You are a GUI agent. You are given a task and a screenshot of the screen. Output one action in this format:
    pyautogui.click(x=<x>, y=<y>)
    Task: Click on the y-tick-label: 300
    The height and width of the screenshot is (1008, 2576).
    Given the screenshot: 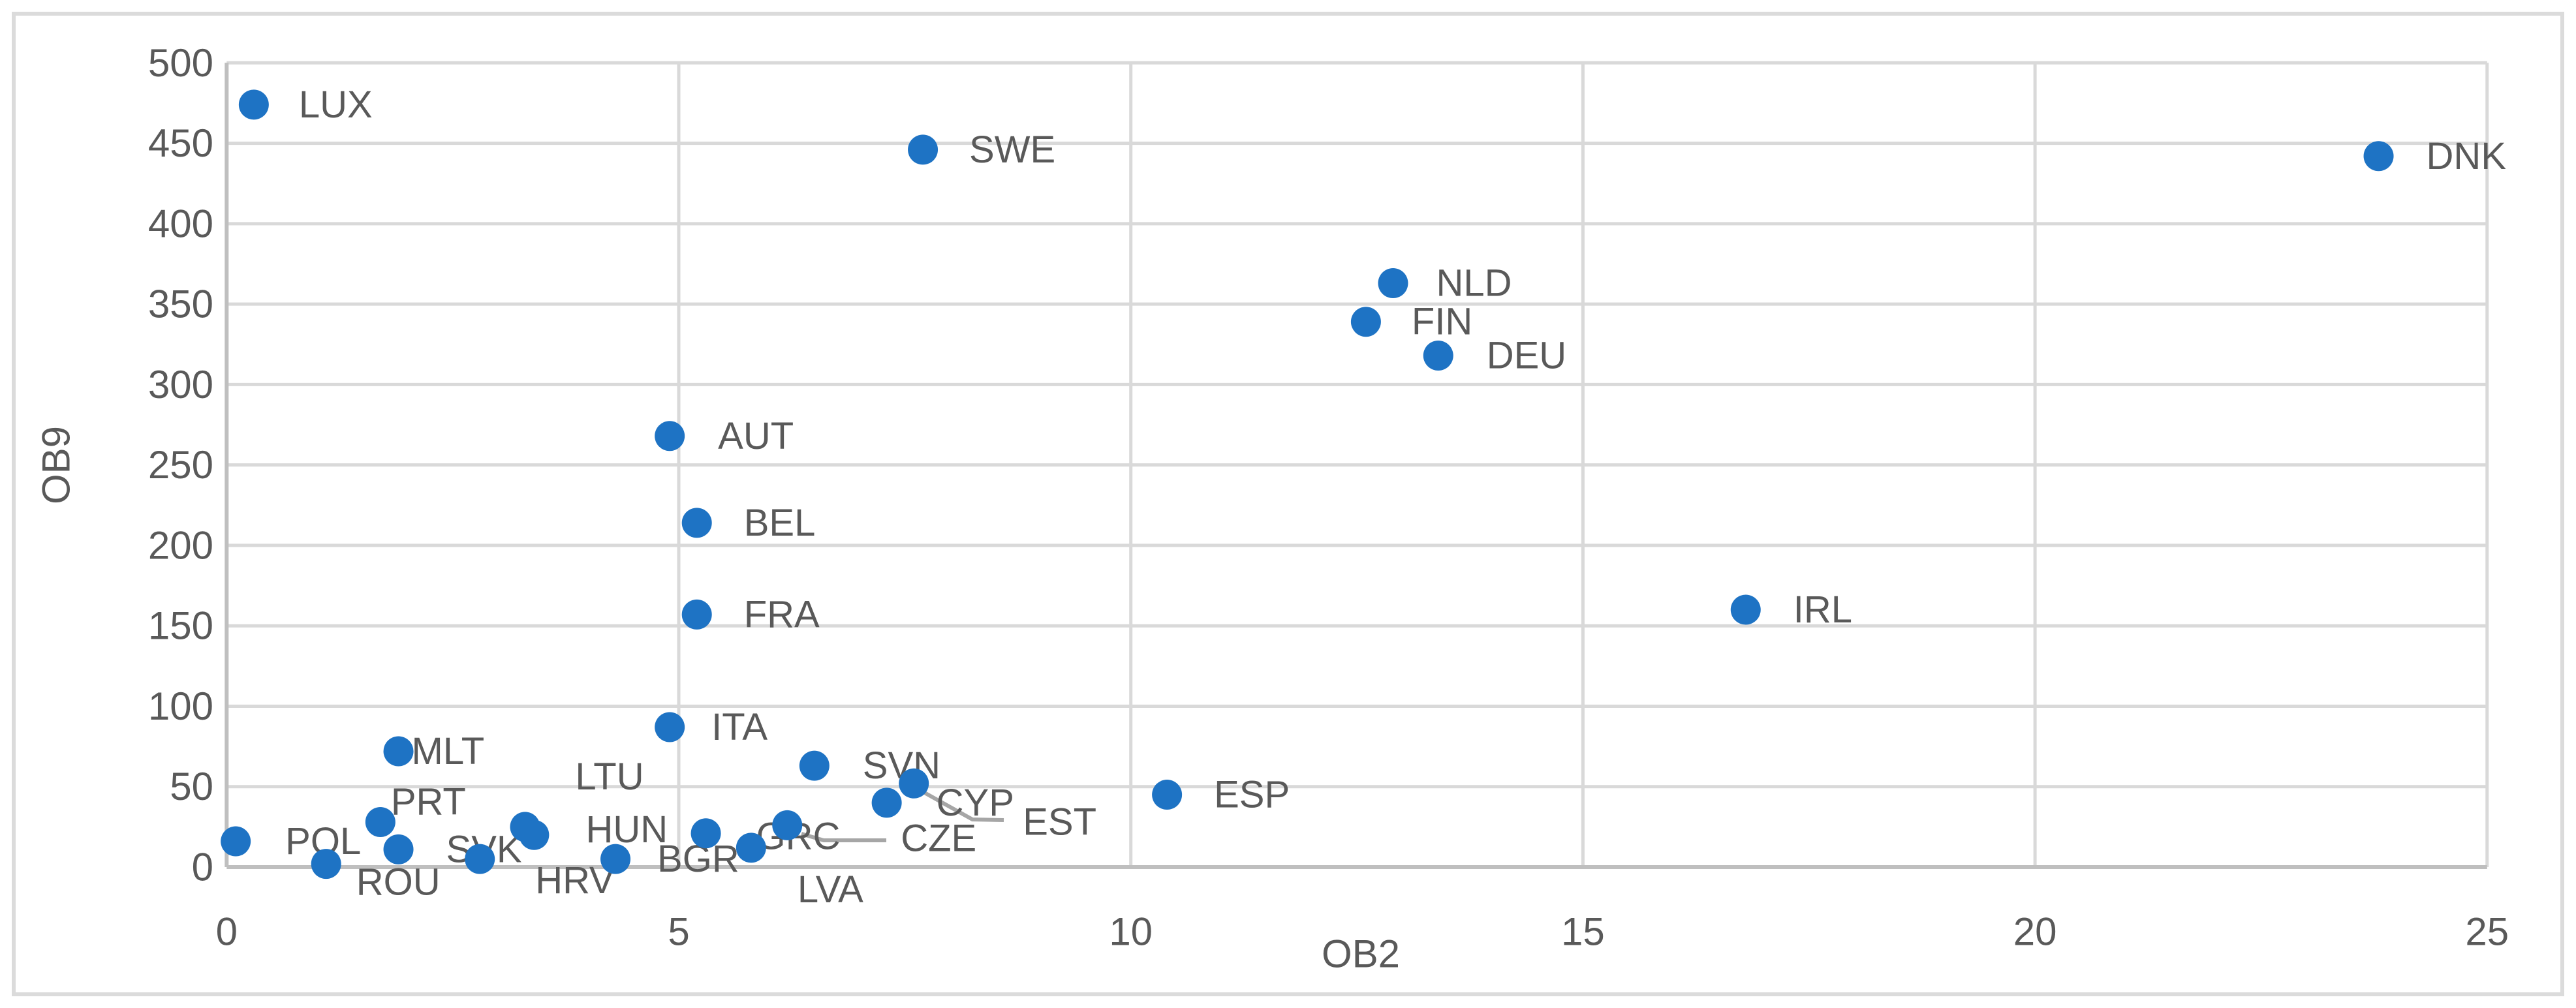 What is the action you would take?
    pyautogui.click(x=180, y=385)
    